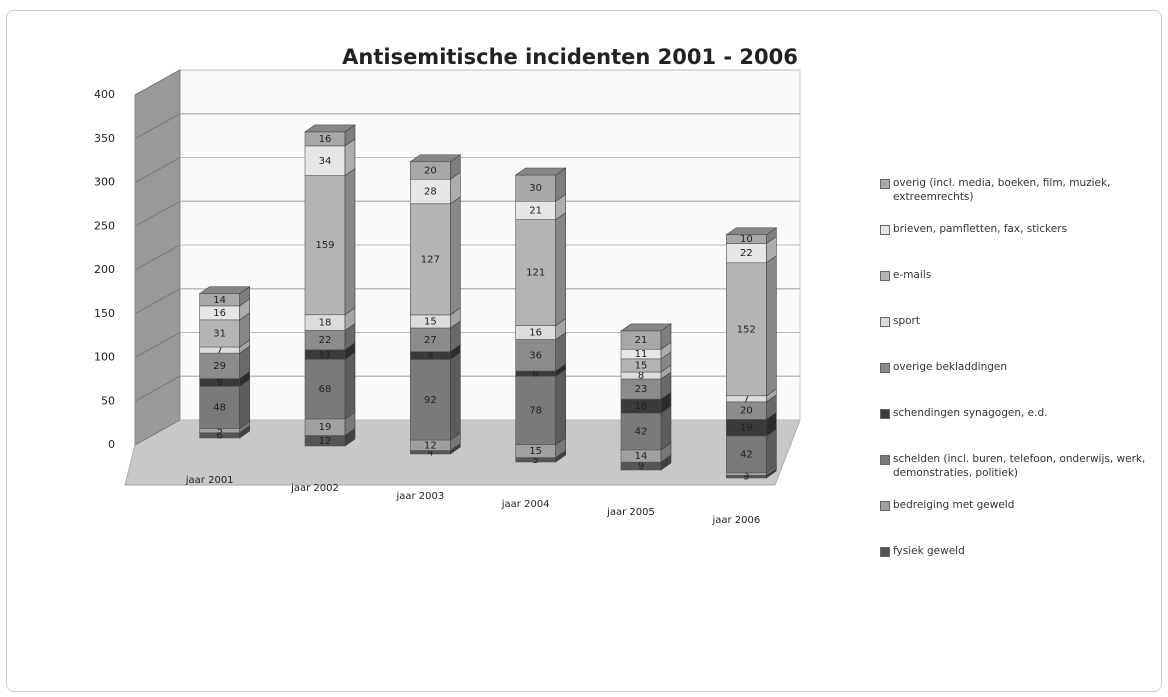  What do you see at coordinates (630, 512) in the screenshot?
I see `x-tick-label: jaar 2005` at bounding box center [630, 512].